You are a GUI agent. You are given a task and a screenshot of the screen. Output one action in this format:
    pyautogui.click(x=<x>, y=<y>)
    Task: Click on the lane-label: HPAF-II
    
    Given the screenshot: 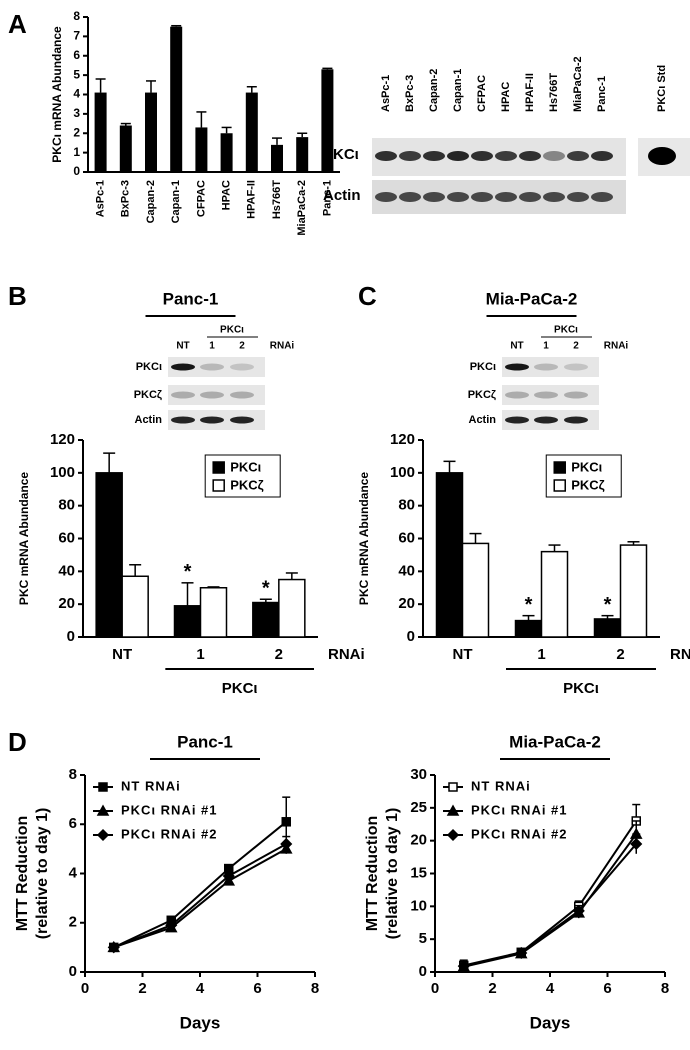 What is the action you would take?
    pyautogui.click(x=530, y=92)
    